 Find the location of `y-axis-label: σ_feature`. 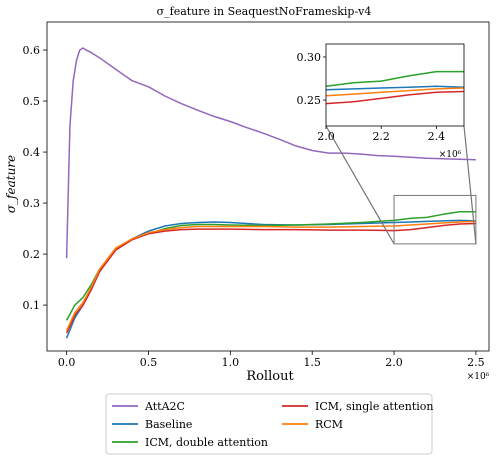

y-axis-label: σ_feature is located at coordinates (11, 184).